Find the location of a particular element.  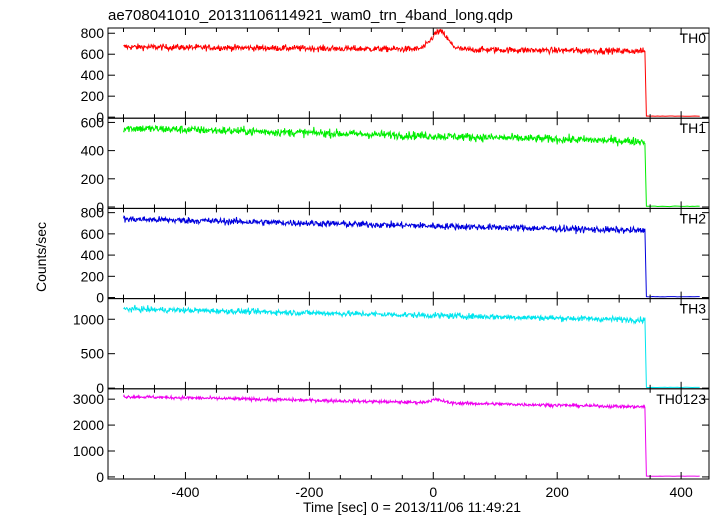

series-line-th3 is located at coordinates (411, 346).